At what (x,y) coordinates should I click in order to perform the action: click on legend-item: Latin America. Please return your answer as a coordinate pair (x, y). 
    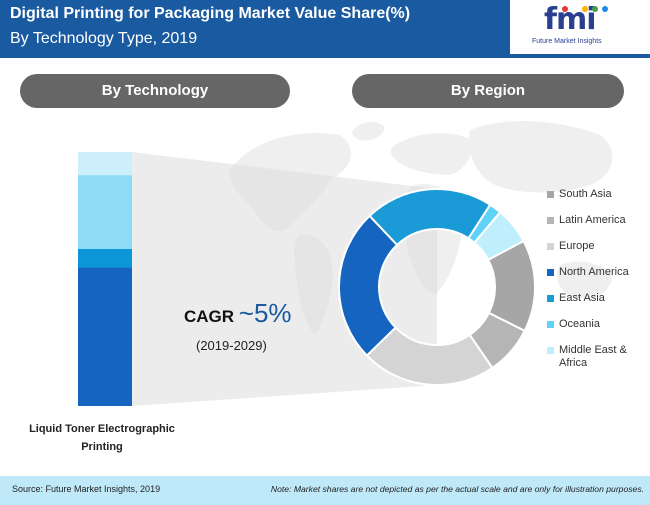
    Looking at the image, I should click on (597, 220).